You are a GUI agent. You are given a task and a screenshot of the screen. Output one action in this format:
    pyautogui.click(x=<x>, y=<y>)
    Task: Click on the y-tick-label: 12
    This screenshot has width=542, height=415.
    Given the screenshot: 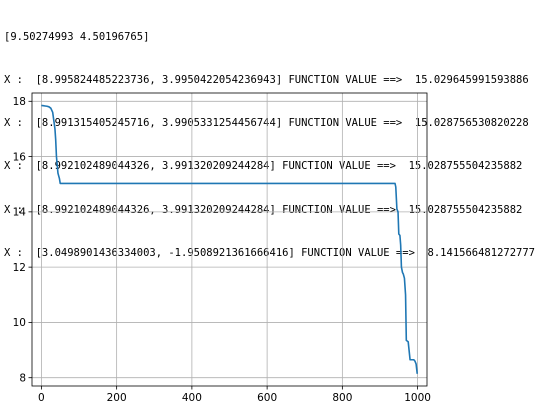 What is the action you would take?
    pyautogui.click(x=19, y=268)
    